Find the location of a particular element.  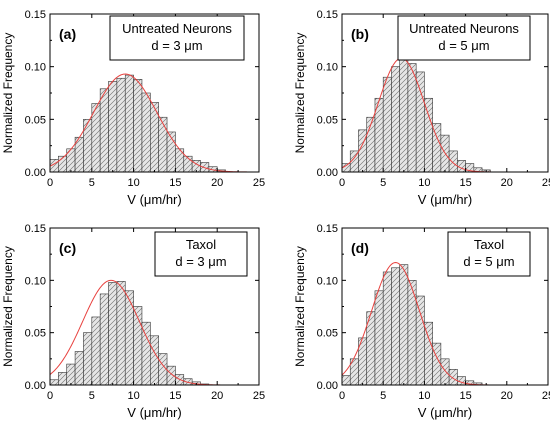

legend-text: d = 5 μm is located at coordinates (488, 261).